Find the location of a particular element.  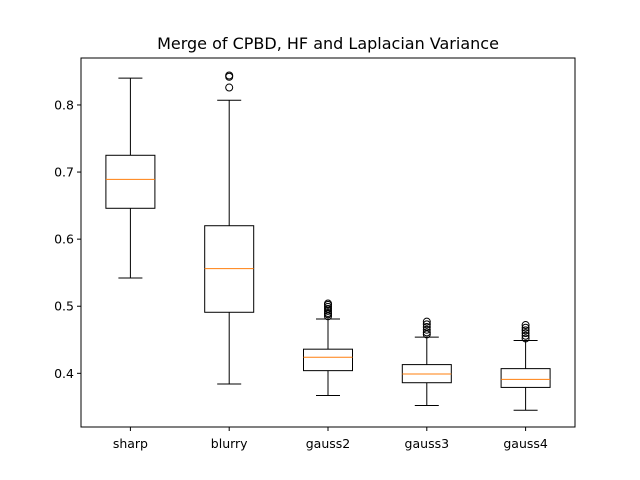

x-tick-label: blurry is located at coordinates (229, 443).